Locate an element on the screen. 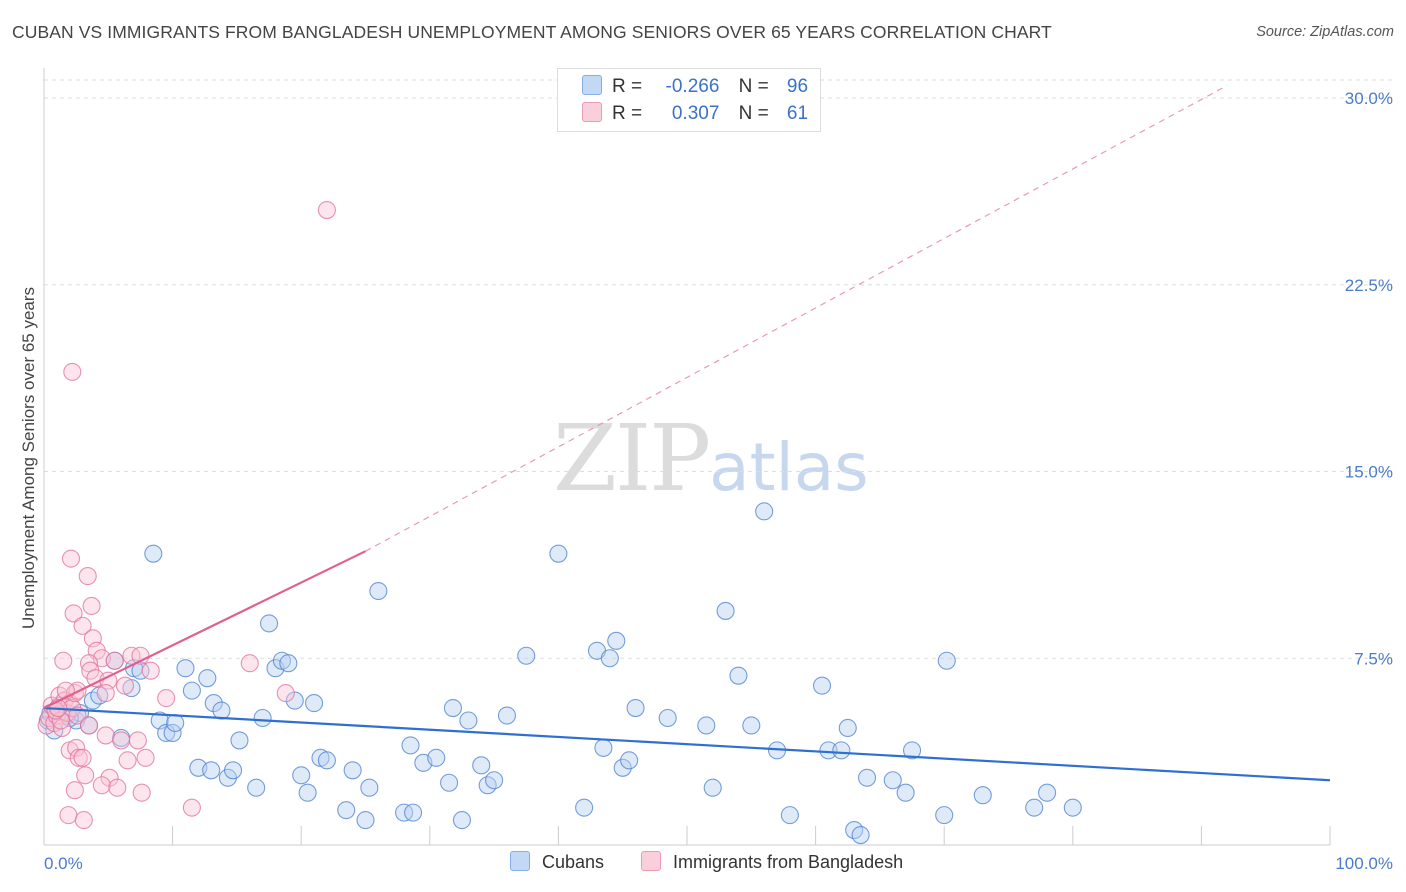 This screenshot has width=1406, height=892. legend-r-label: R = is located at coordinates (627, 113).